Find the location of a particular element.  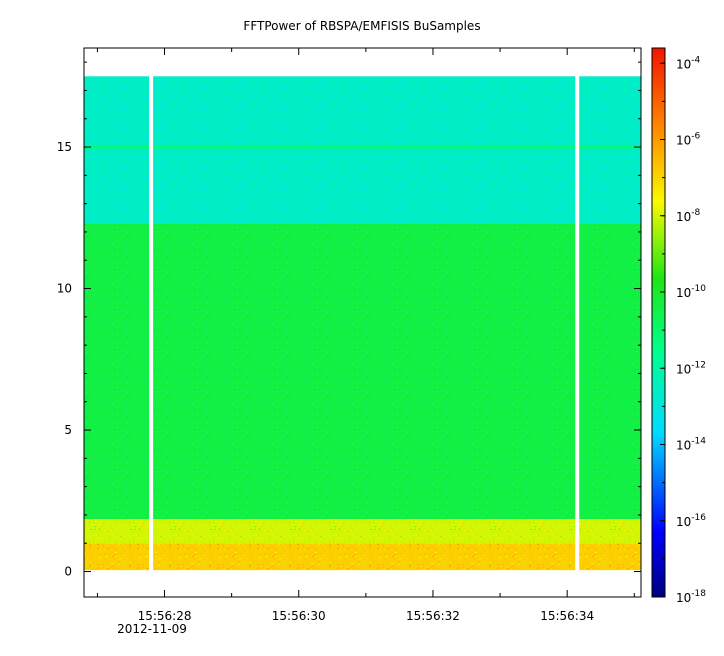

colorbar-tick-label: 10⁻¹⁰ is located at coordinates (691, 292).